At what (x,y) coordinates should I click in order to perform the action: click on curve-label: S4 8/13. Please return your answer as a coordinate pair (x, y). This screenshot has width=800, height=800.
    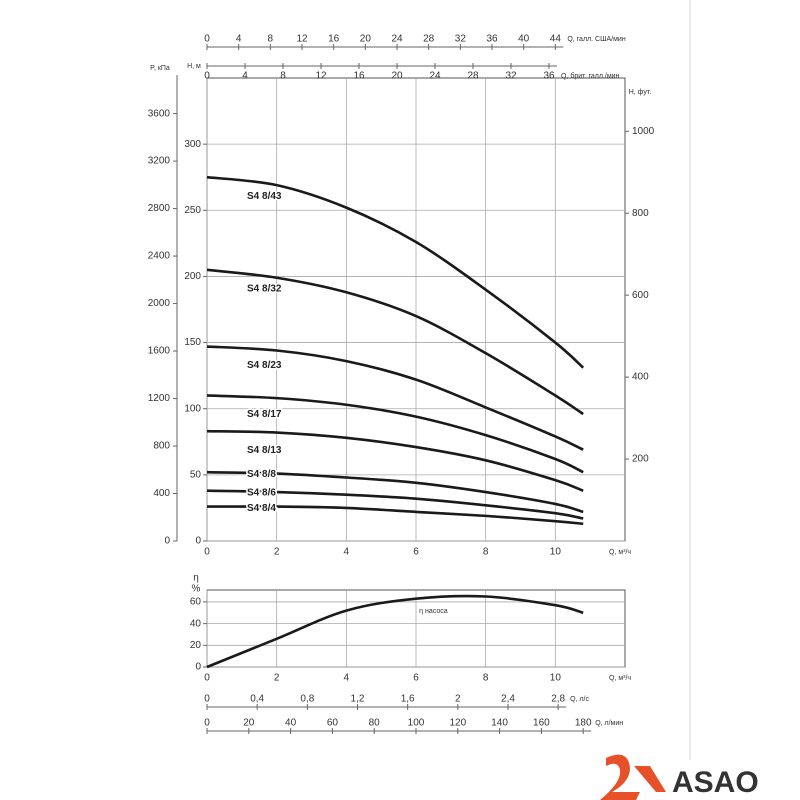
    Looking at the image, I should click on (264, 450).